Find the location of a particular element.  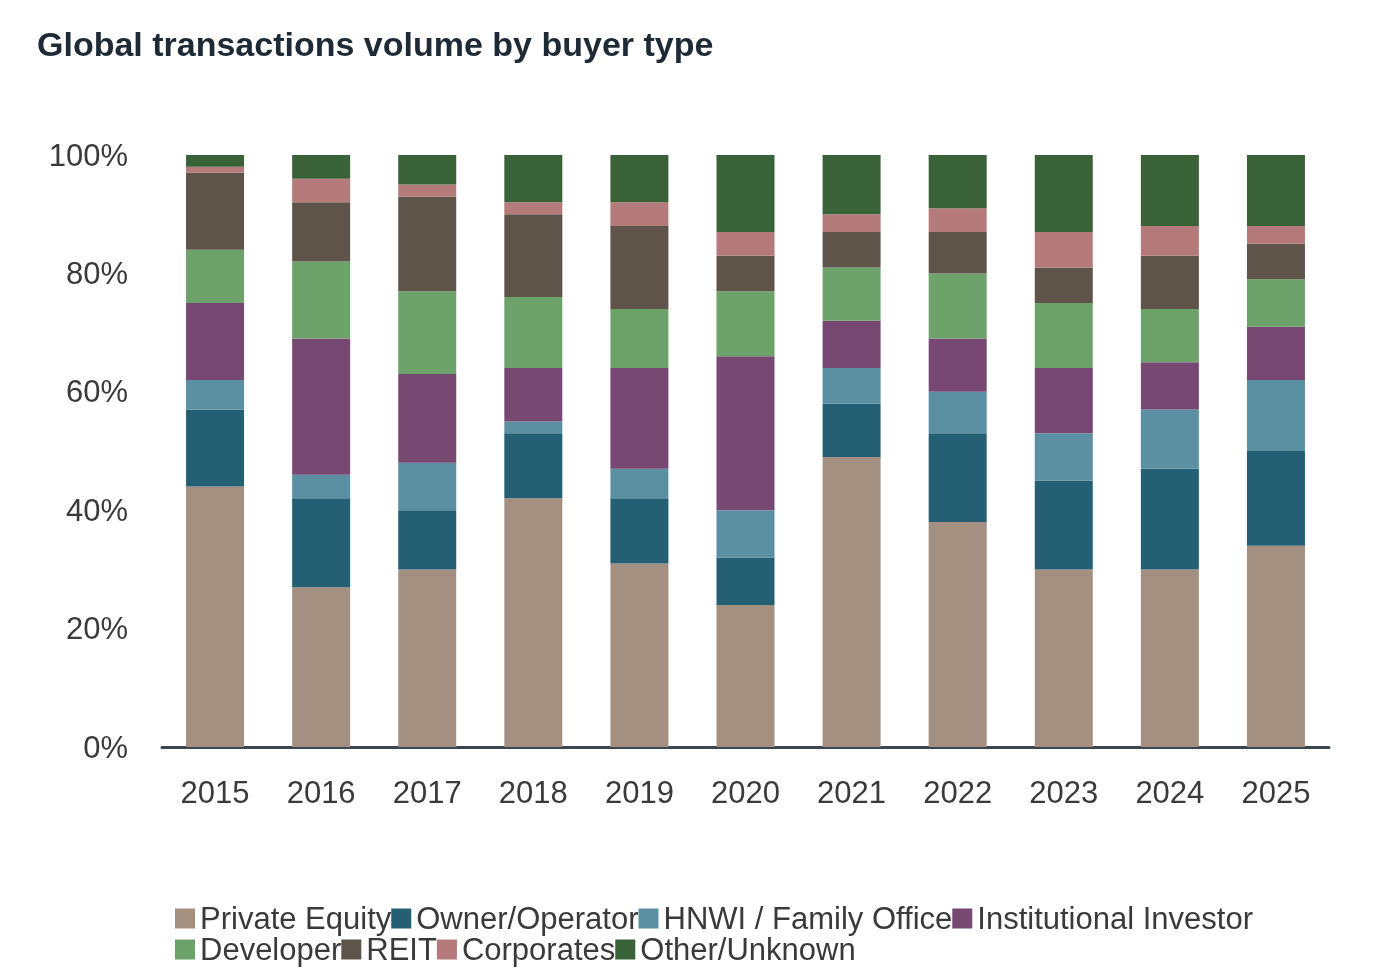

x-tick-label: 2019 is located at coordinates (639, 792).